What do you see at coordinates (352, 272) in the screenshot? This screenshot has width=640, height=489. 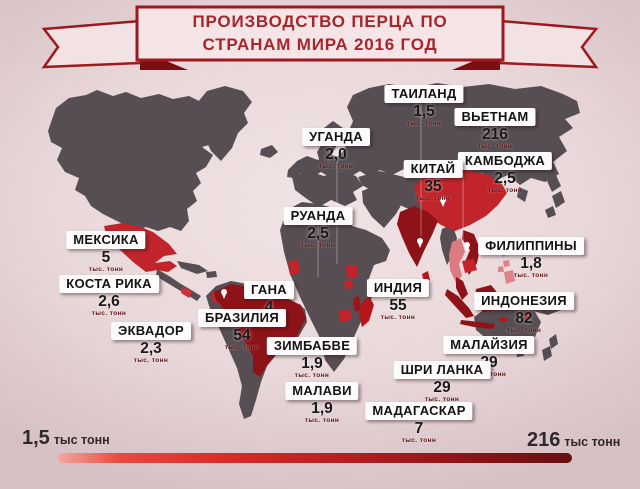 I see `country-uganda` at bounding box center [352, 272].